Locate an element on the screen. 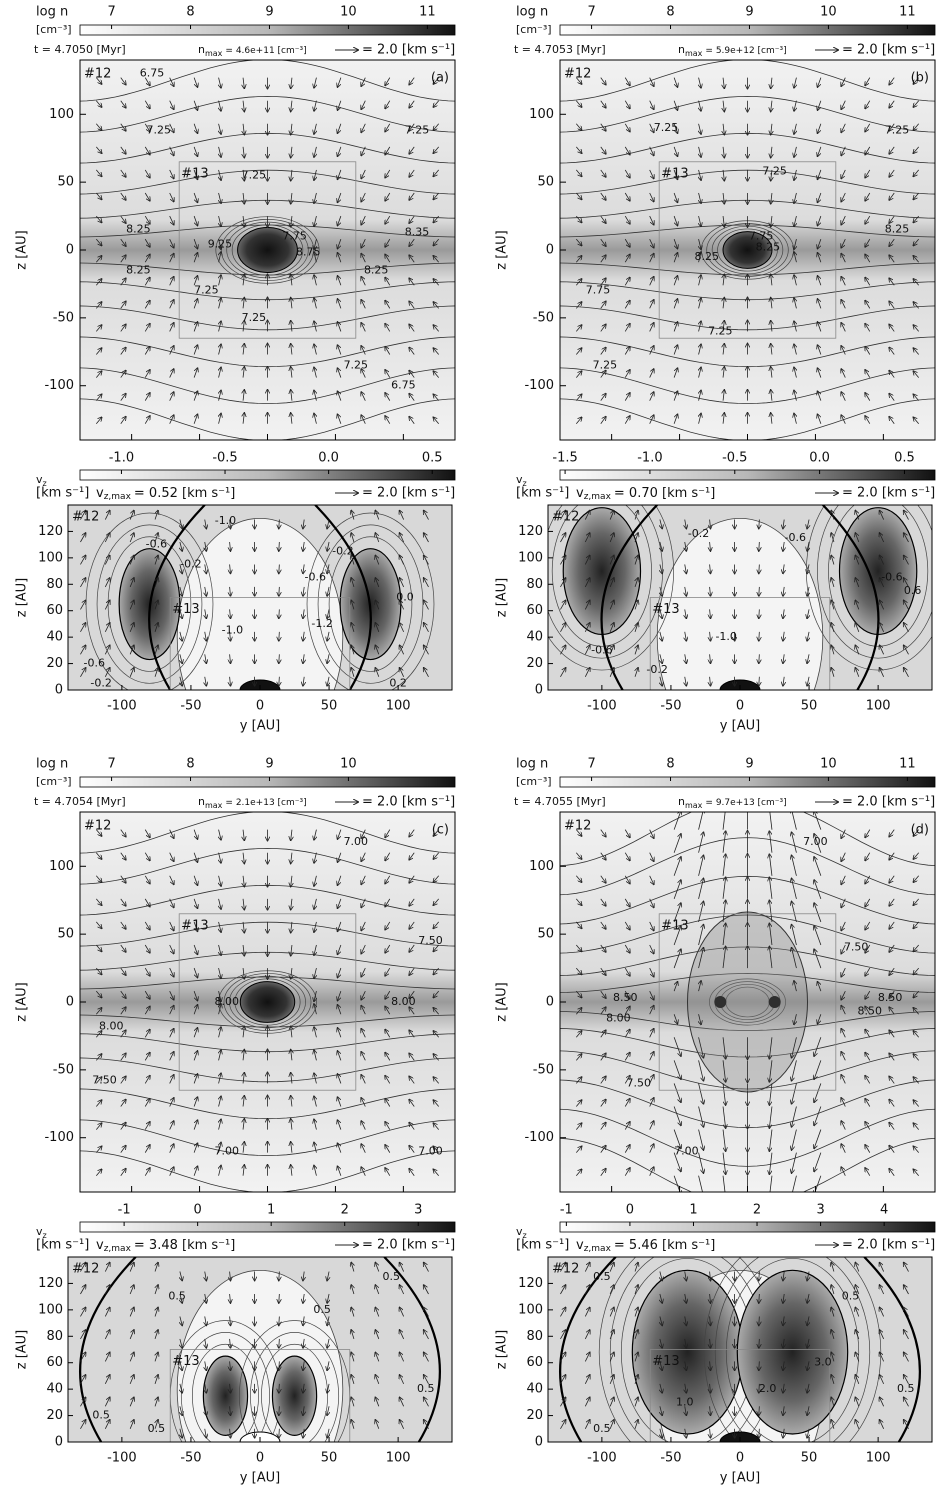 This screenshot has height=1499, width=937. colorbar is located at coordinates (267, 475).